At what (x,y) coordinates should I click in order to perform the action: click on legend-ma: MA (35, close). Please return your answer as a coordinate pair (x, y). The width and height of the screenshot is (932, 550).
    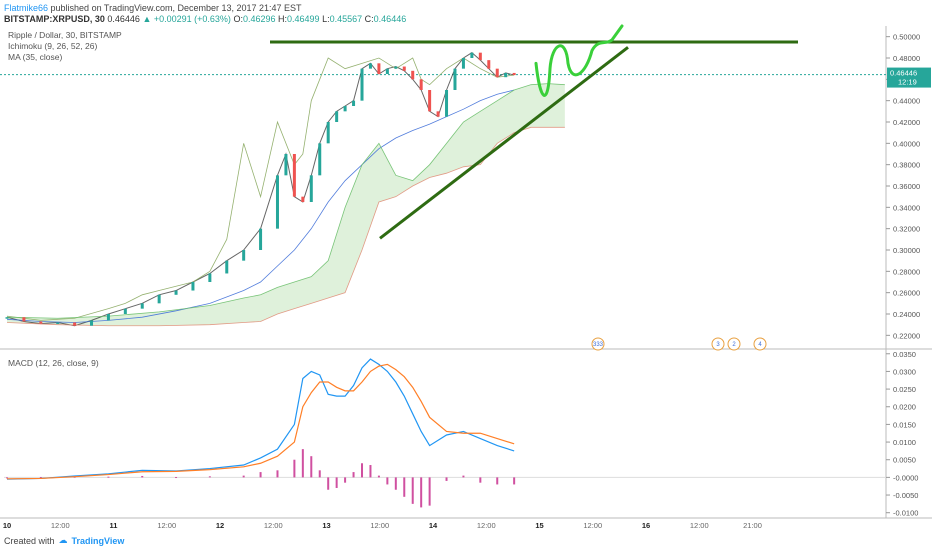
    Looking at the image, I should click on (35, 57).